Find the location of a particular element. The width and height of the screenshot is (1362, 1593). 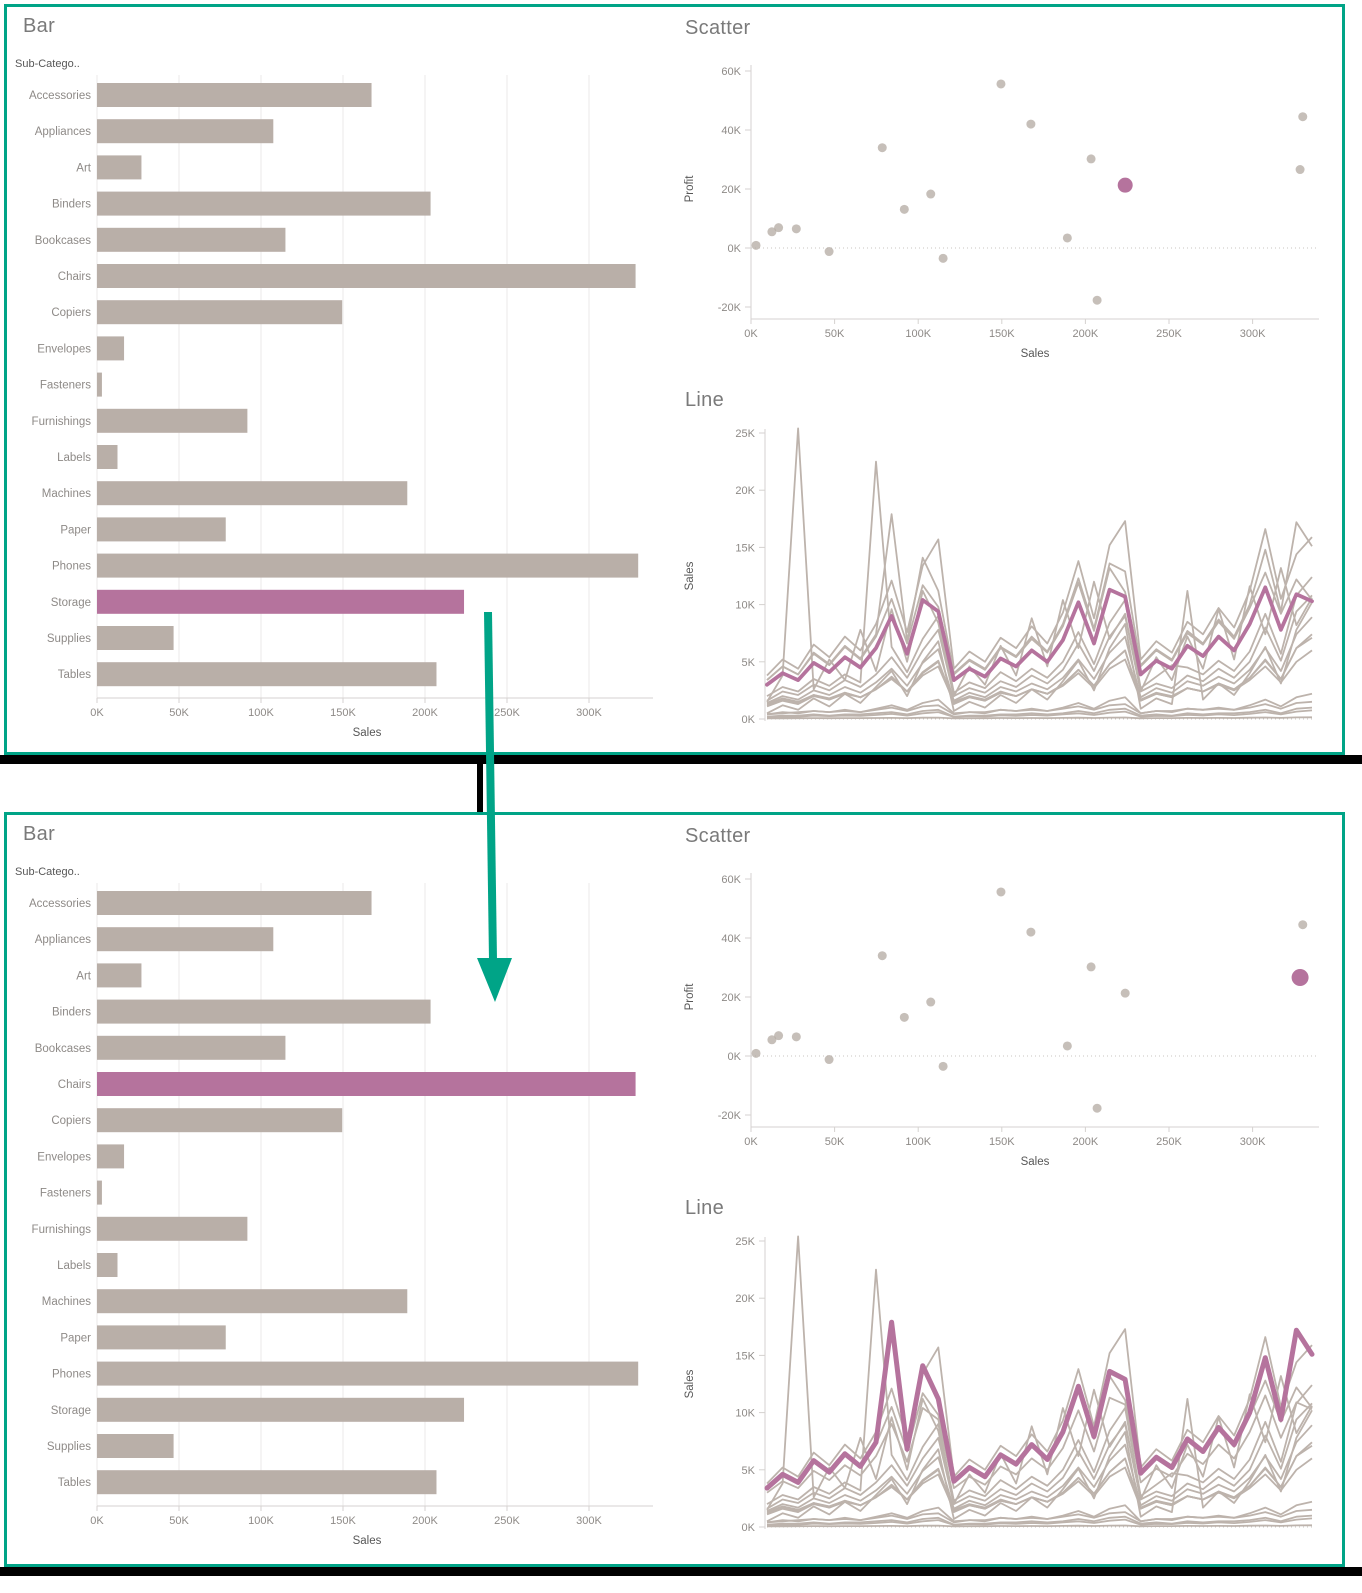

point-chairs-highlighted is located at coordinates (1300, 978).